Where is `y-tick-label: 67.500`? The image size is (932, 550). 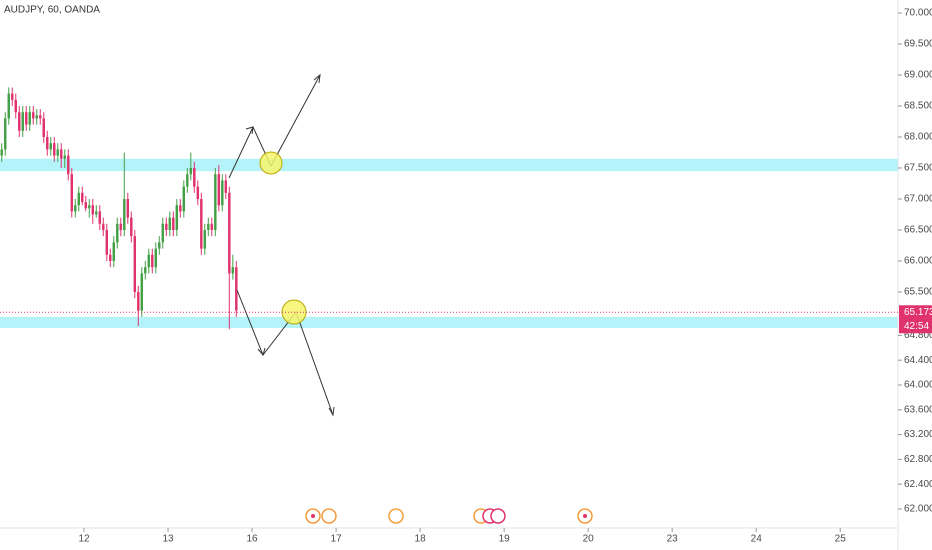 y-tick-label: 67.500 is located at coordinates (918, 168).